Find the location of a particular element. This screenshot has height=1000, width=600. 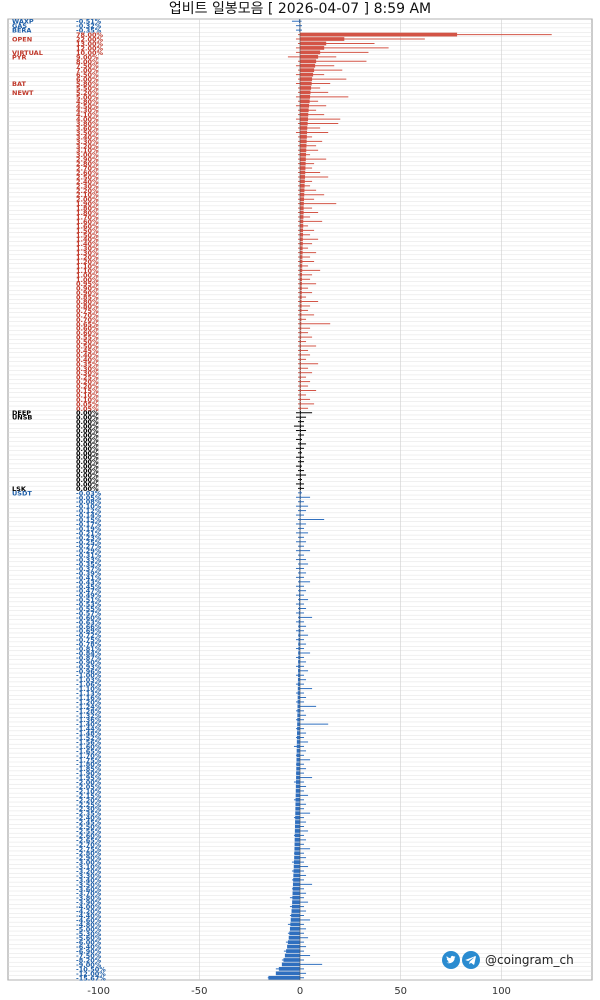

x-tick-label: 0 is located at coordinates (300, 991).